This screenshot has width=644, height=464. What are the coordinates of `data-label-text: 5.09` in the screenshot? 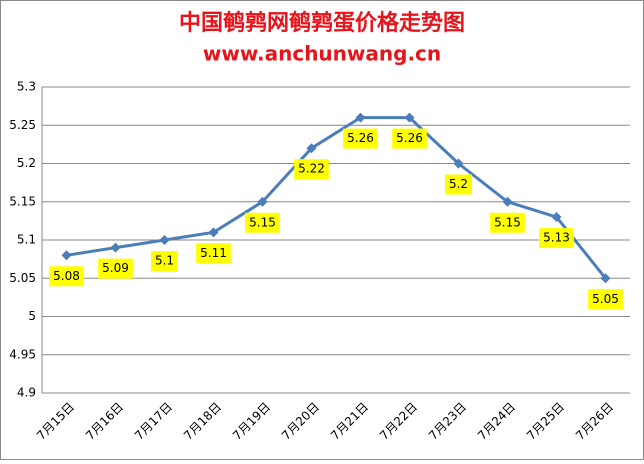 It's located at (115, 268).